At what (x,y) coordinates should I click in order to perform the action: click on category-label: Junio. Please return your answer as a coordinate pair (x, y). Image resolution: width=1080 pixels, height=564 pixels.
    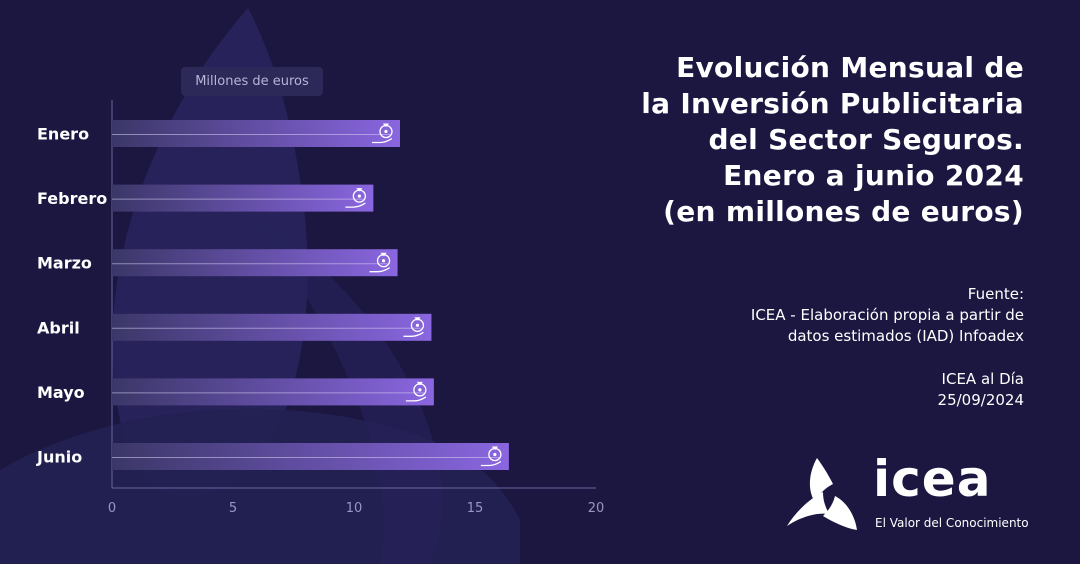
    Looking at the image, I should click on (59, 457).